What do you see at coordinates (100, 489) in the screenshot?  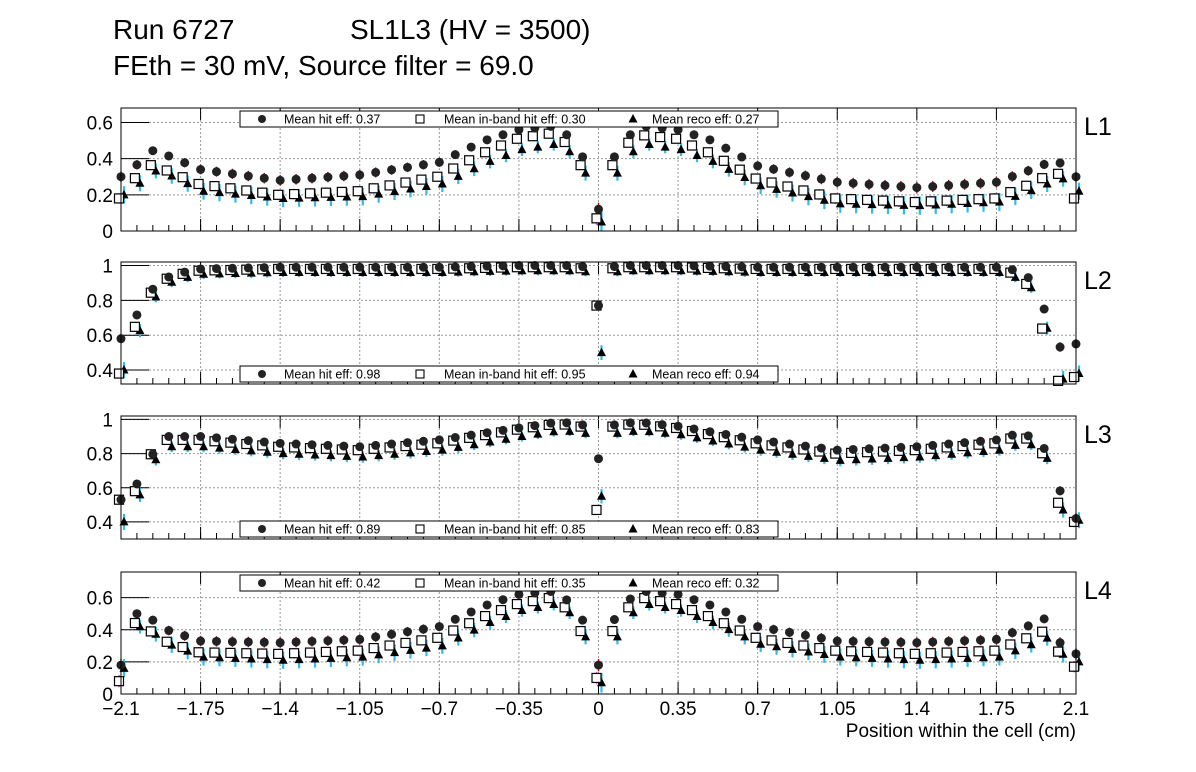 I see `y-tick-label: 0.6` at bounding box center [100, 489].